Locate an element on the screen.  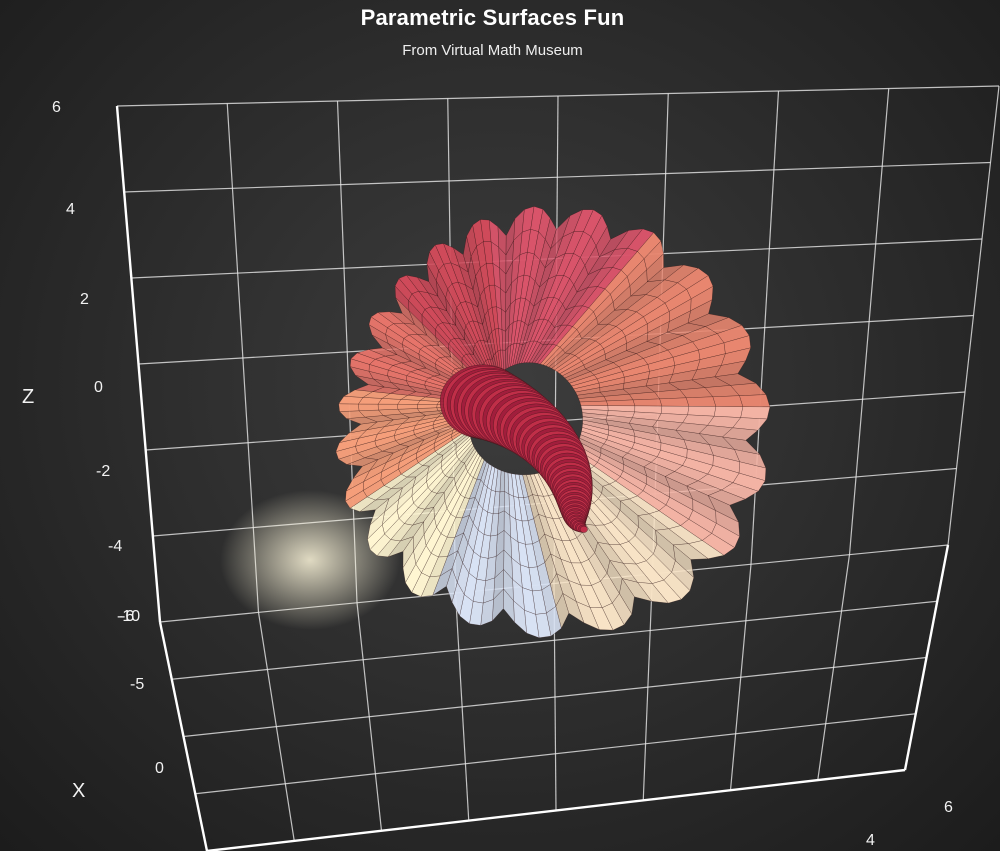
y-tick-label: 6 is located at coordinates (948, 807).